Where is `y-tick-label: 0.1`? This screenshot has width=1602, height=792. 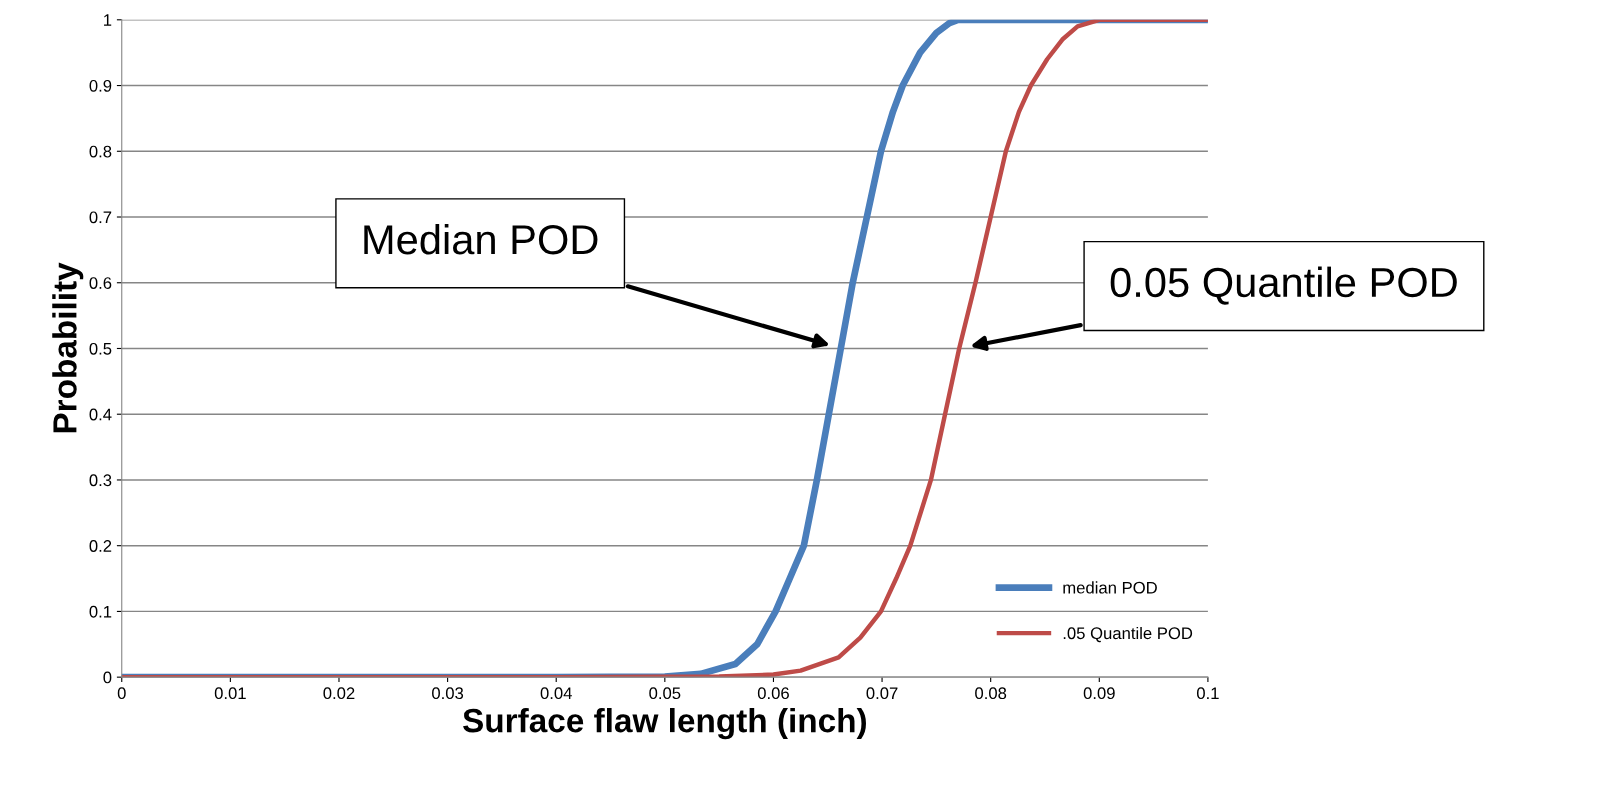 y-tick-label: 0.1 is located at coordinates (100, 611).